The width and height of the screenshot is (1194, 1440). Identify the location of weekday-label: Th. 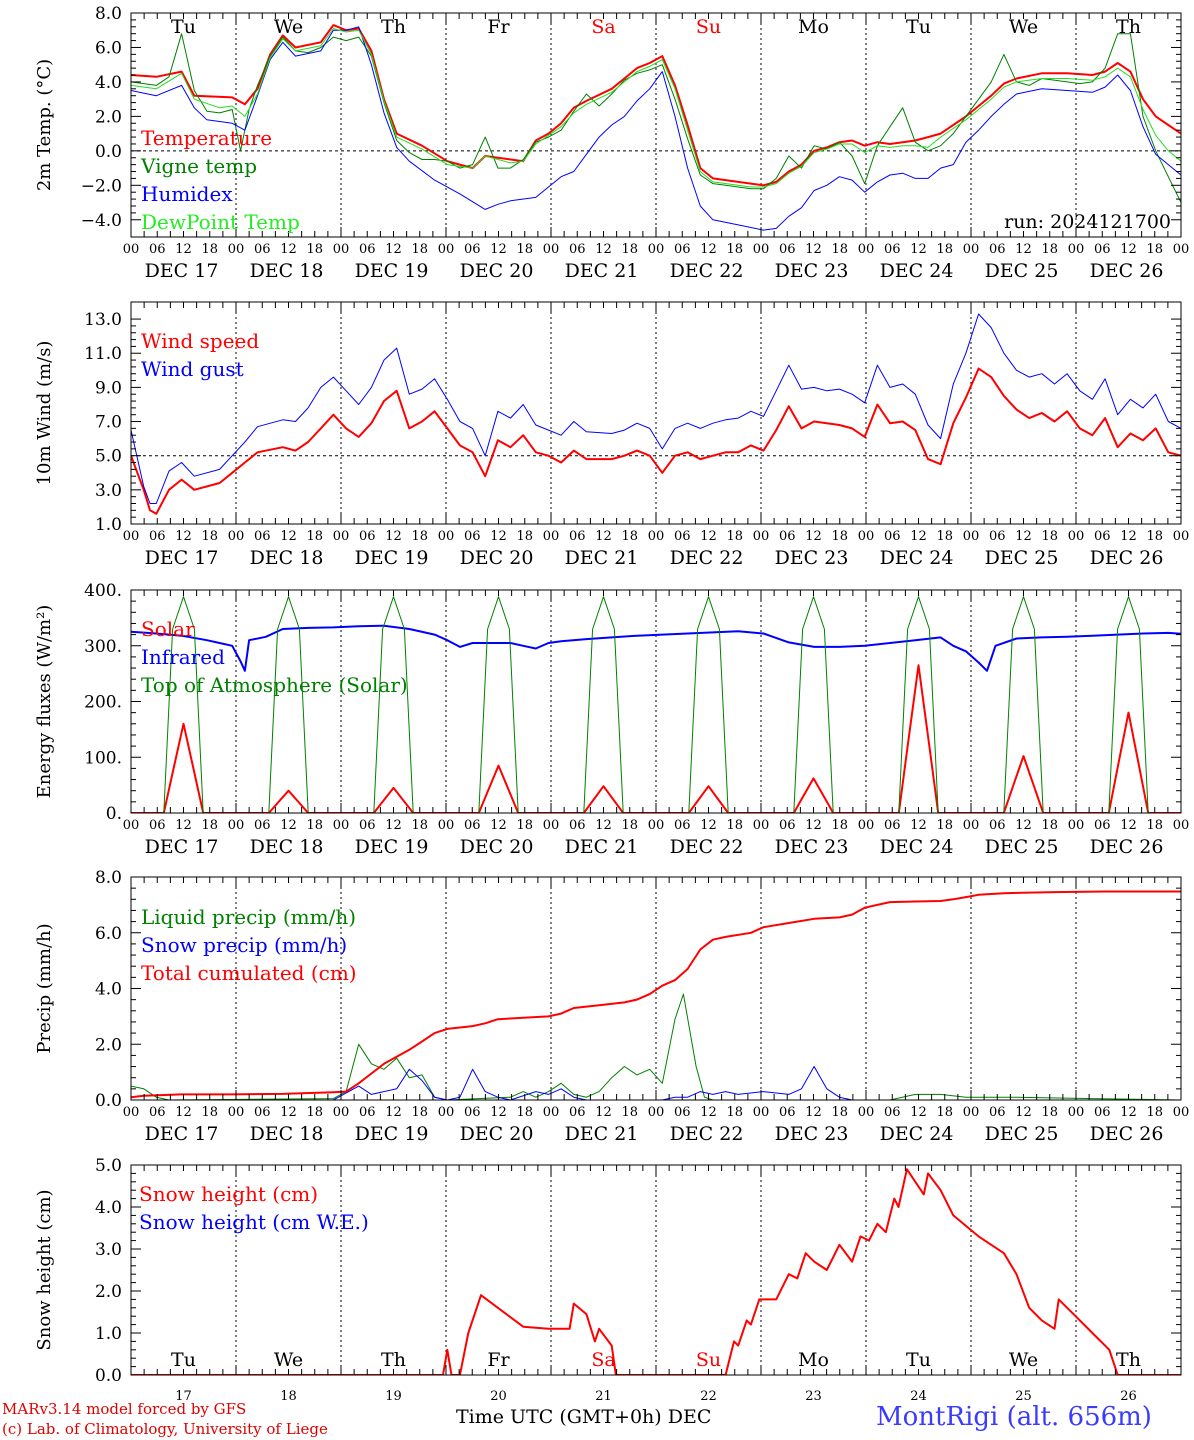
(1128, 27).